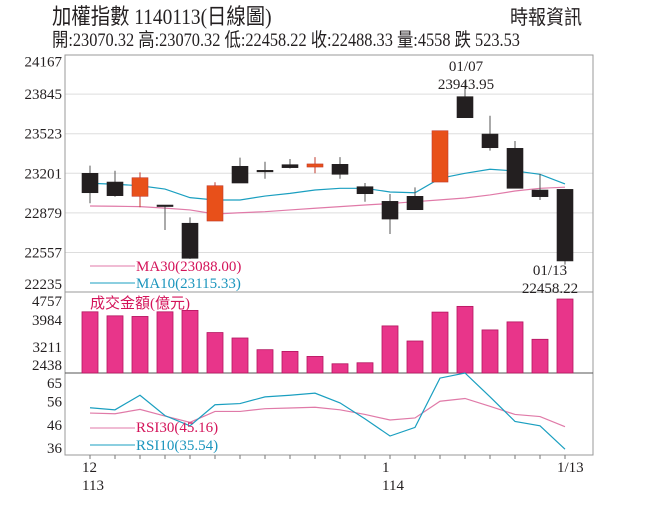  Describe the element at coordinates (44, 285) in the screenshot. I see `price-tick-label: 22235` at that location.